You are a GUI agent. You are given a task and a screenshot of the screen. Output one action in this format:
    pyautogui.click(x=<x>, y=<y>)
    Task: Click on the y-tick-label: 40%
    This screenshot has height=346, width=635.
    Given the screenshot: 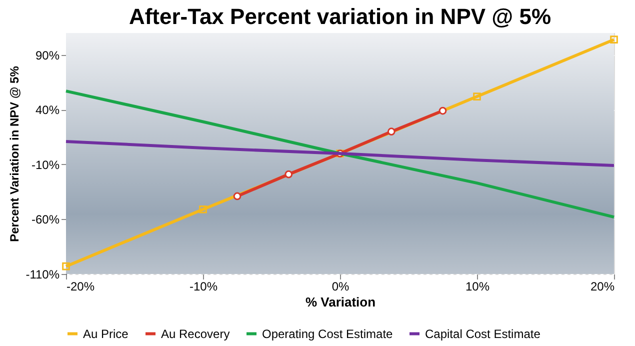 What is the action you would take?
    pyautogui.click(x=47, y=110)
    